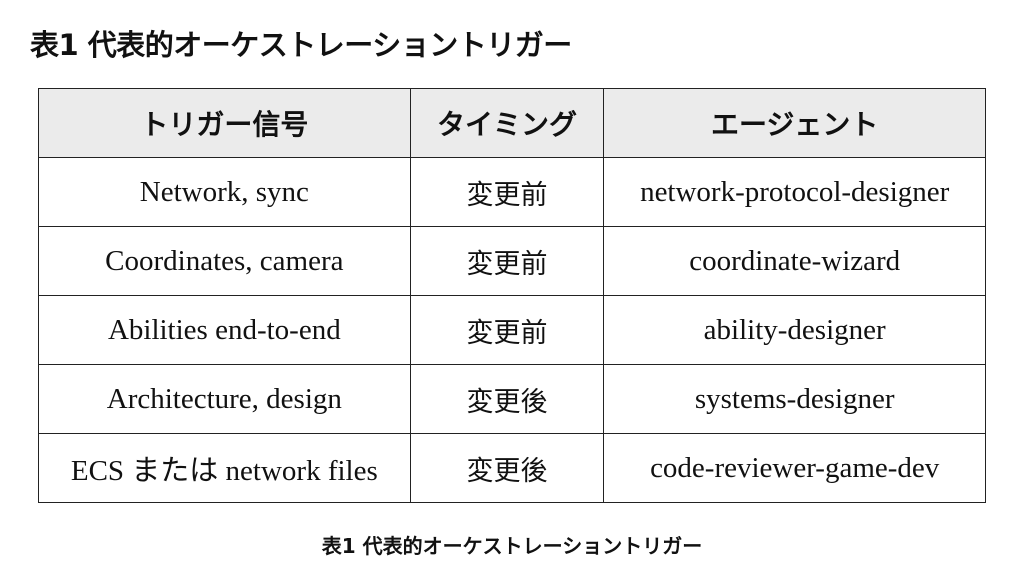 This screenshot has height=572, width=1024. Describe the element at coordinates (794, 468) in the screenshot. I see `cell-agent: code-reviewer-game-dev` at that location.